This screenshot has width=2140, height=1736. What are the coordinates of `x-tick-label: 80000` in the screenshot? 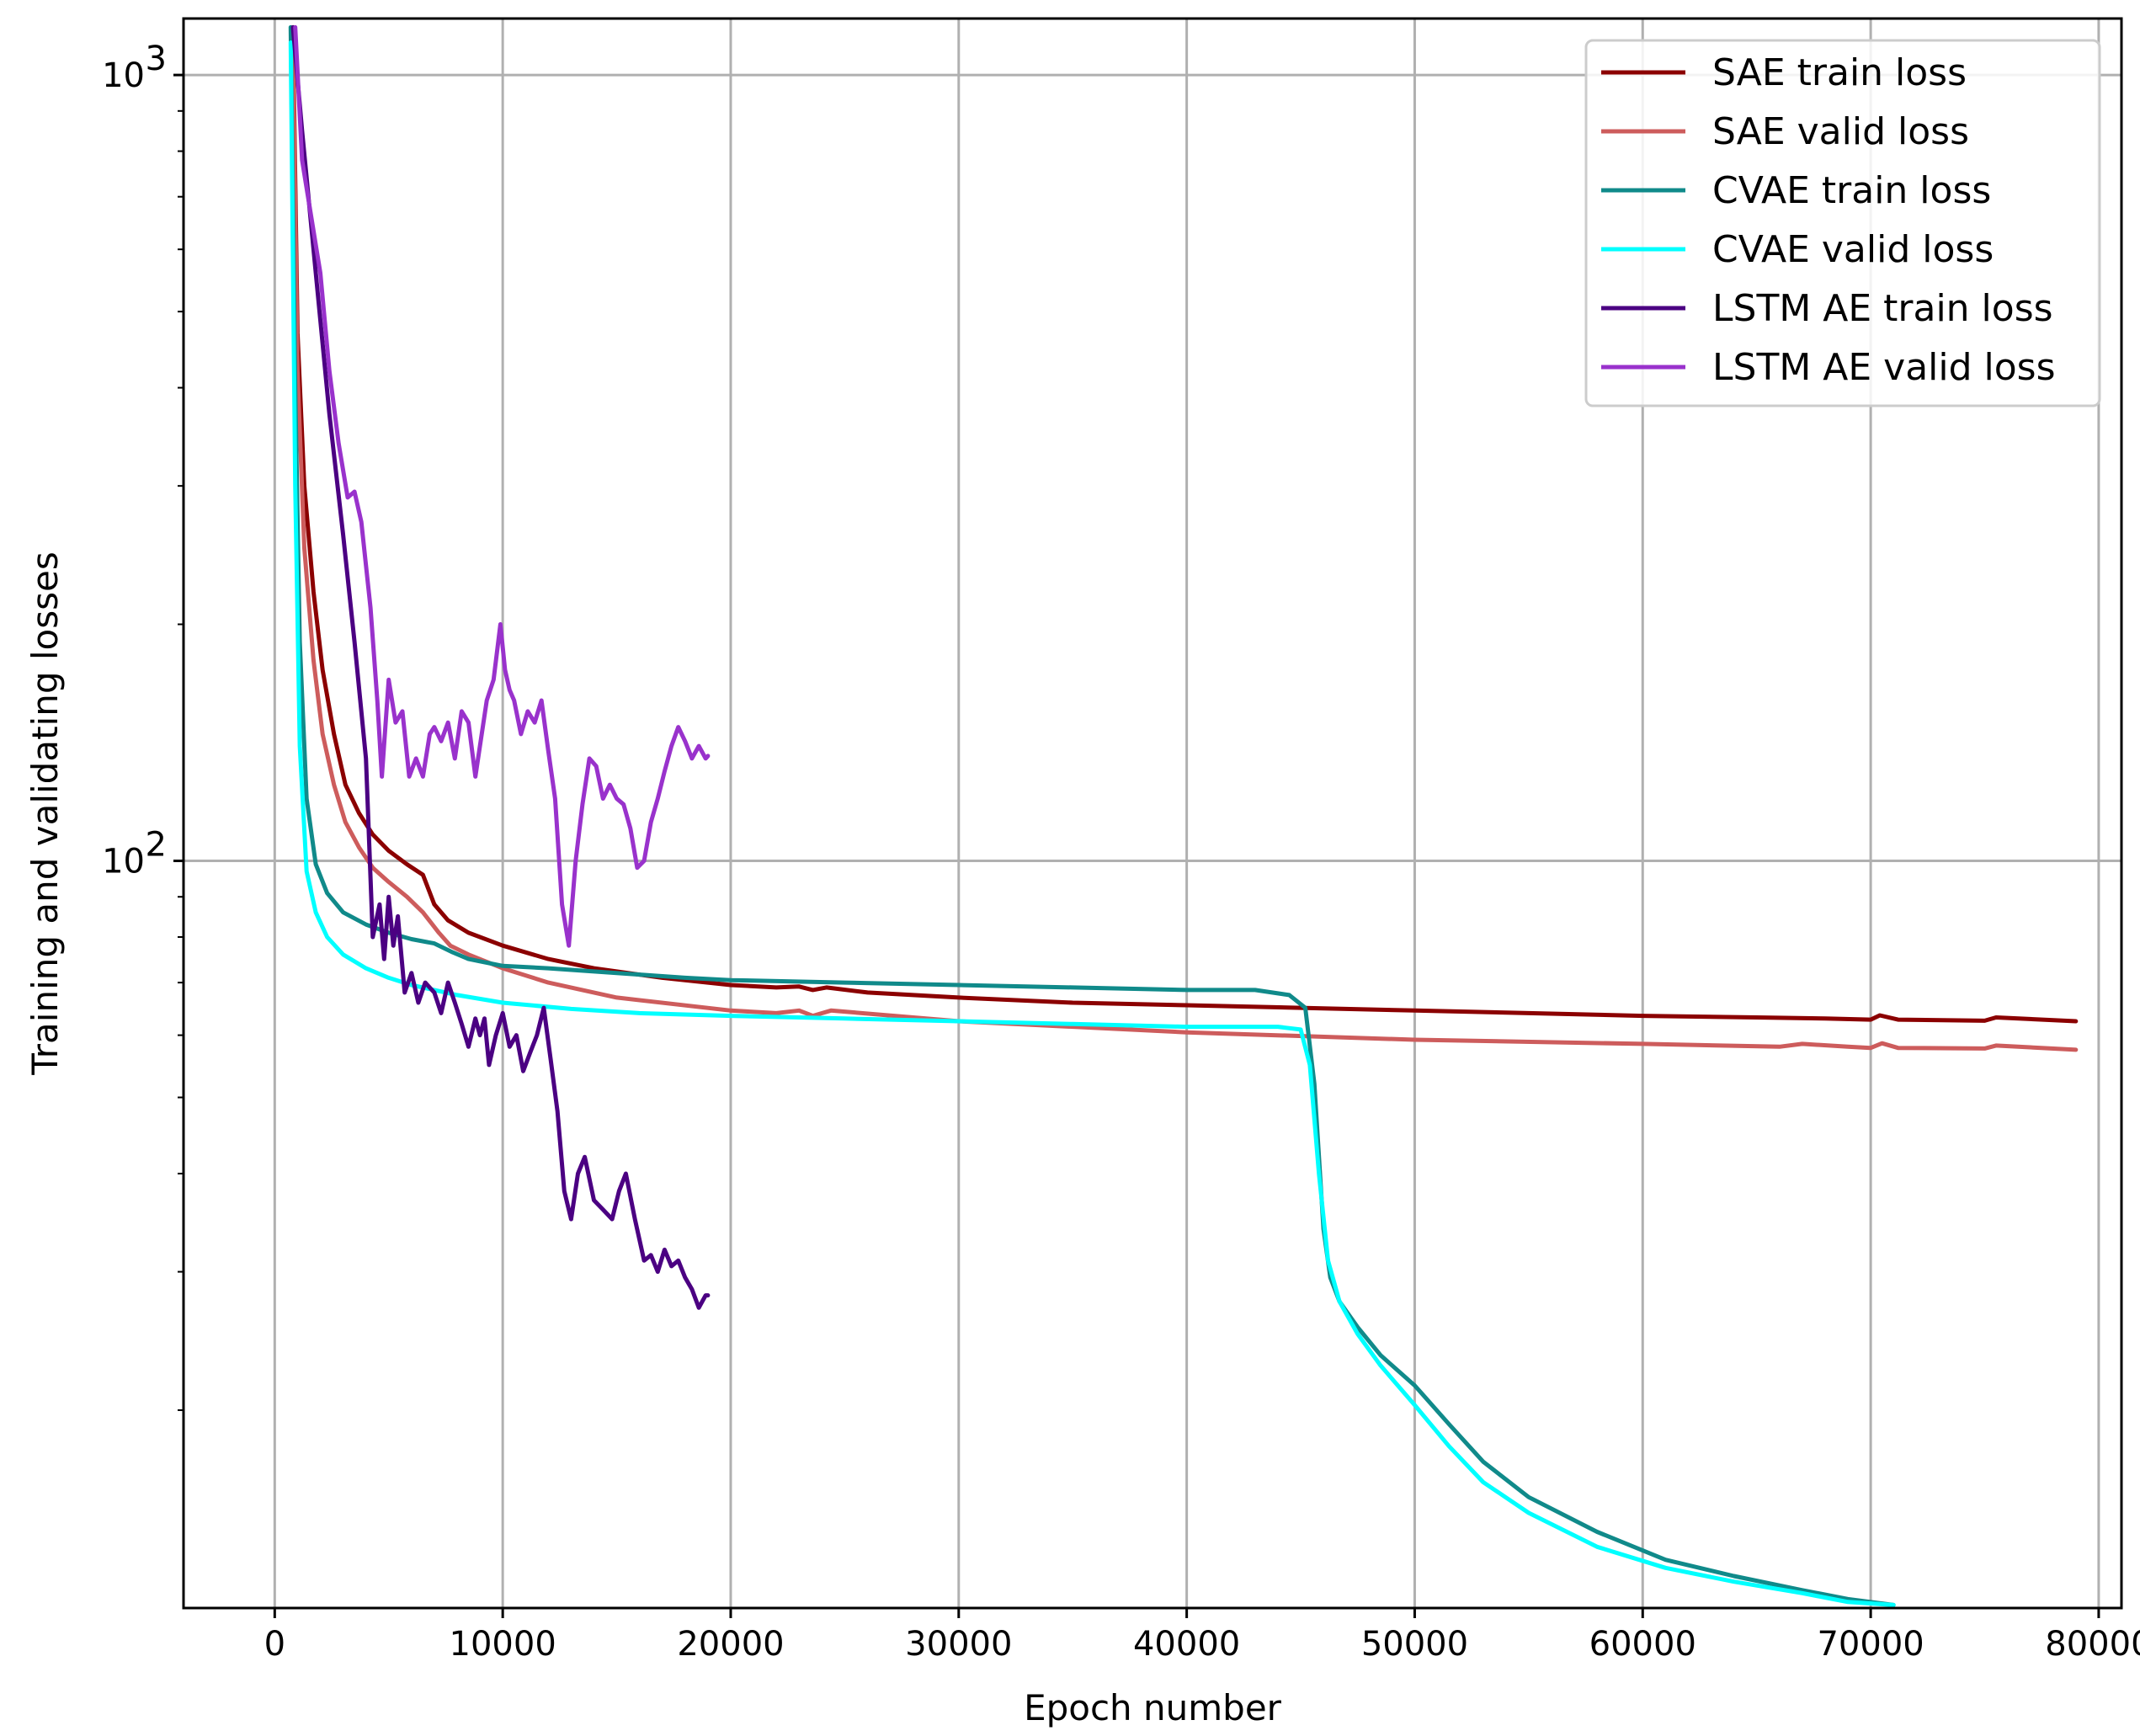 It's located at (2092, 1644).